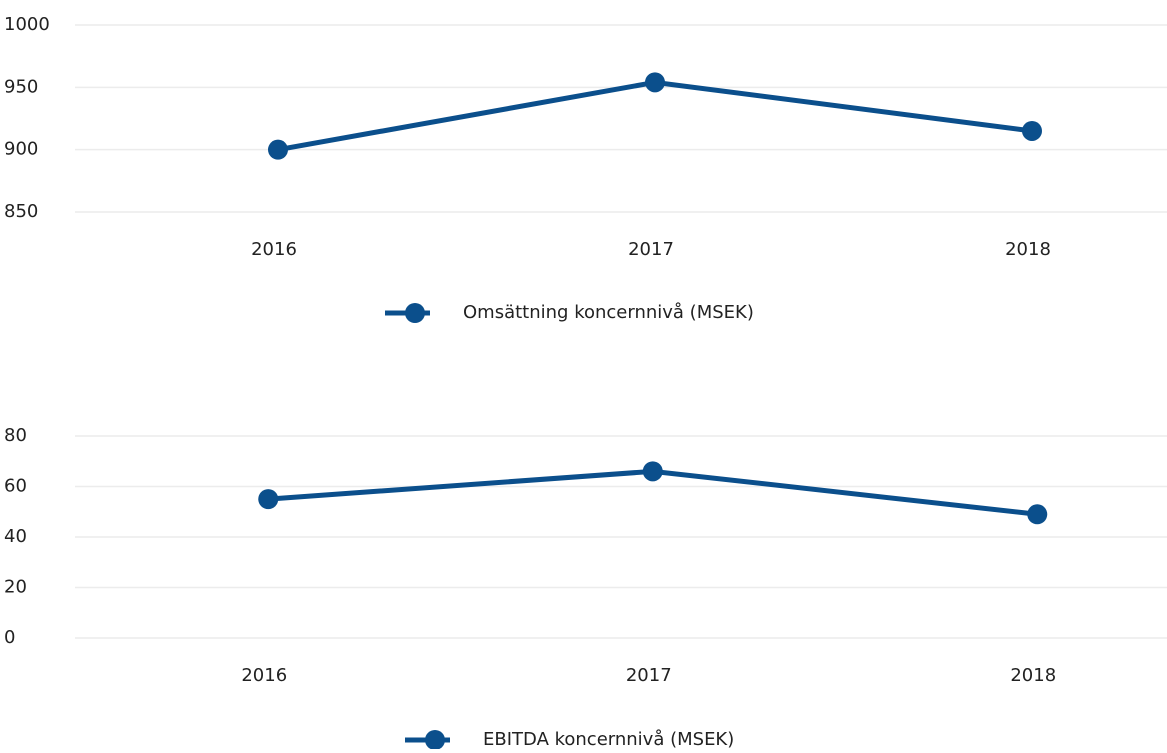 This screenshot has width=1167, height=753. I want to click on y-tick-label: 40, so click(15, 536).